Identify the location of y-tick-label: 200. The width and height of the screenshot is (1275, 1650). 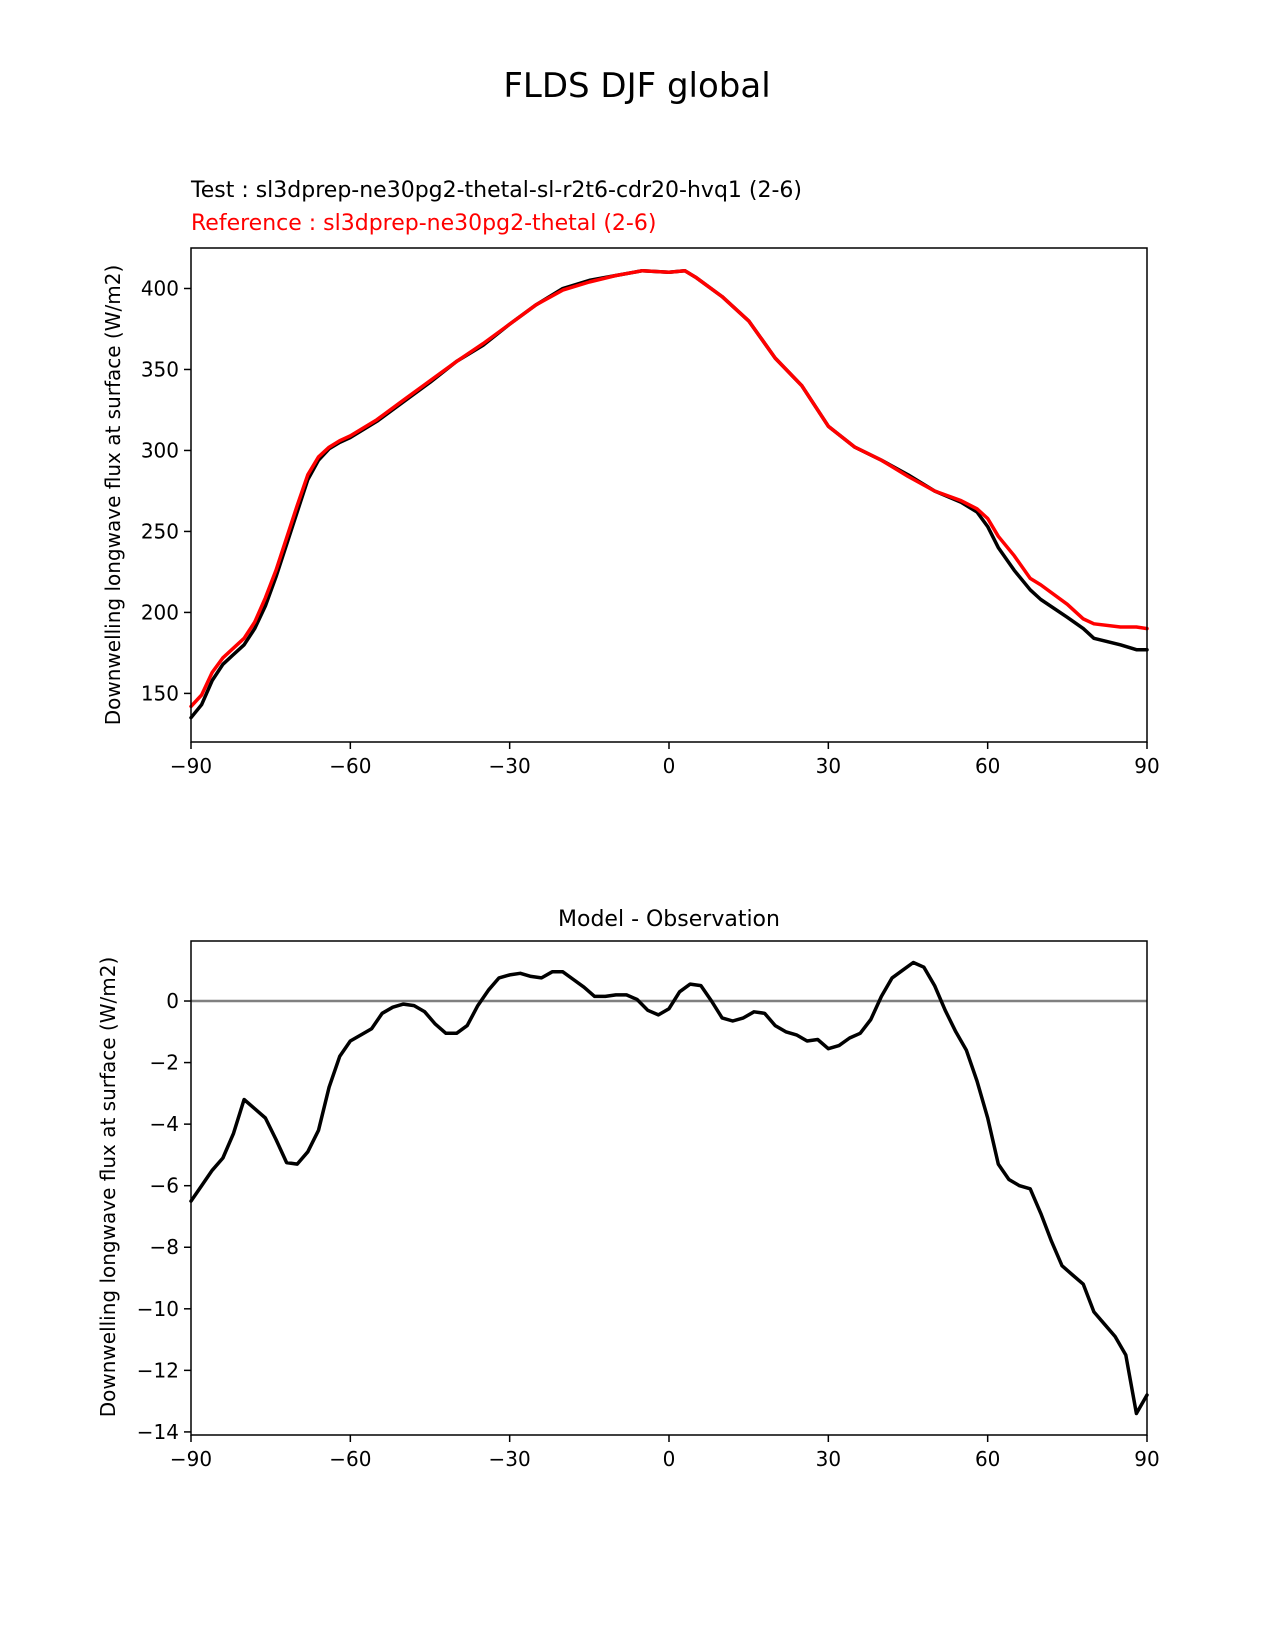
(160, 612).